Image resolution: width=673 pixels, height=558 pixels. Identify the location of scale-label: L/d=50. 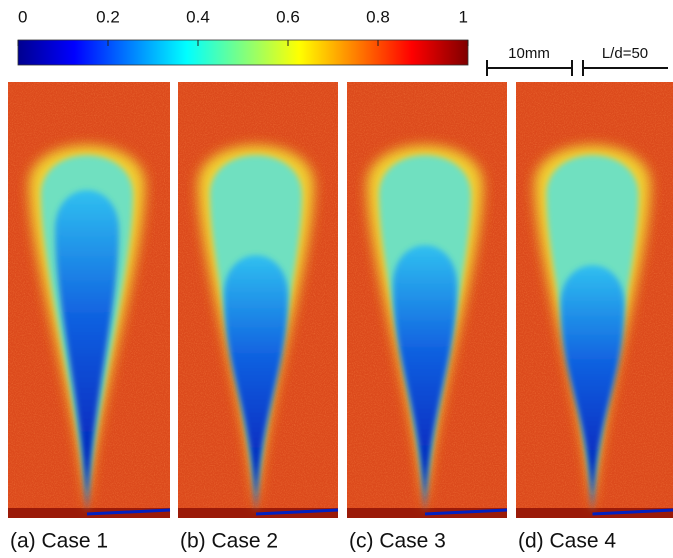
(625, 53).